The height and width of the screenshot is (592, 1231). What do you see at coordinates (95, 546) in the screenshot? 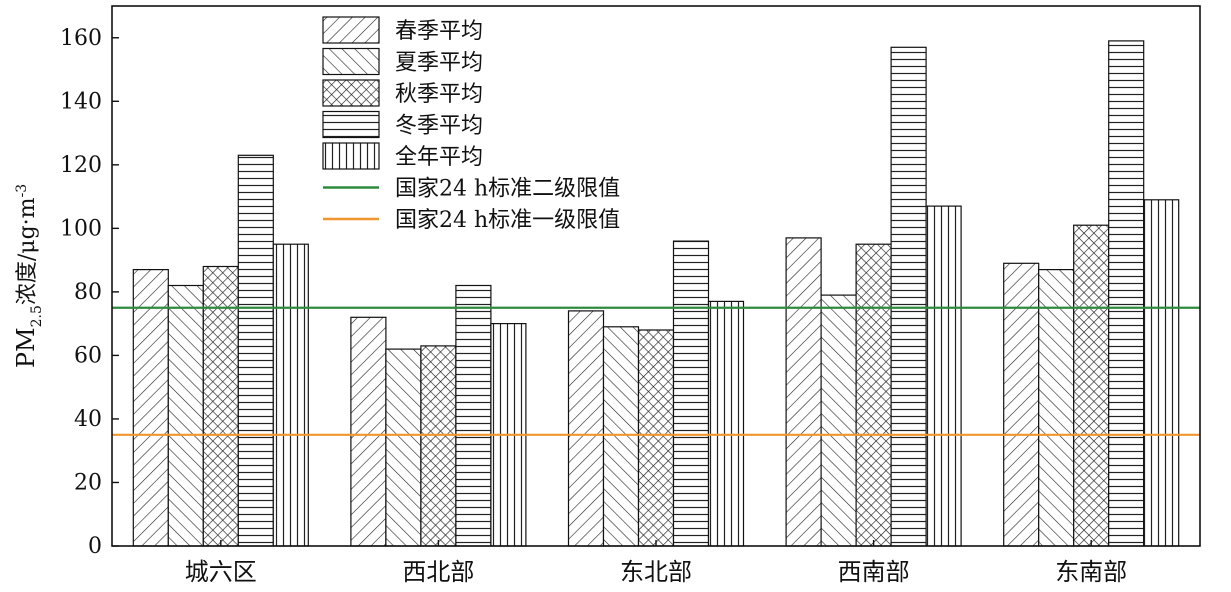
I see `y-tick-label: 0` at bounding box center [95, 546].